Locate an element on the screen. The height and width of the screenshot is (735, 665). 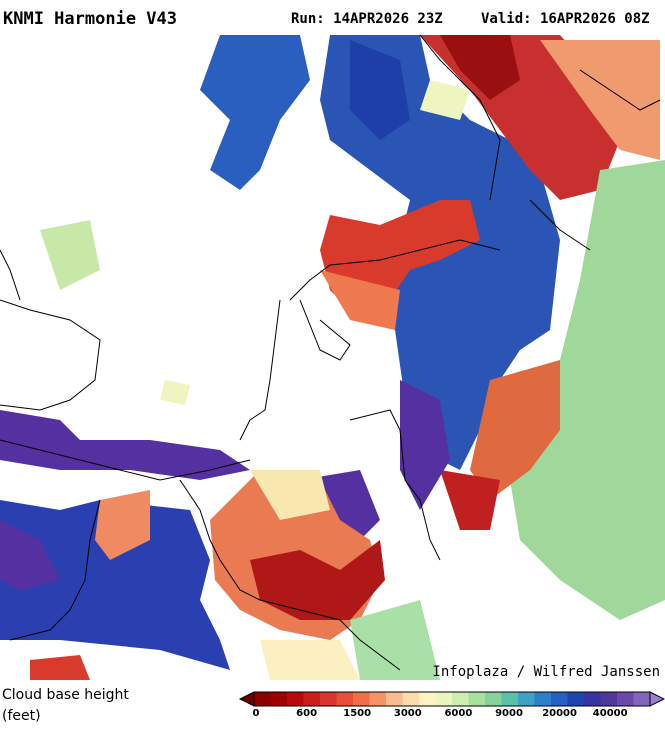
legend-title: Cloud base height is located at coordinates (65, 695).